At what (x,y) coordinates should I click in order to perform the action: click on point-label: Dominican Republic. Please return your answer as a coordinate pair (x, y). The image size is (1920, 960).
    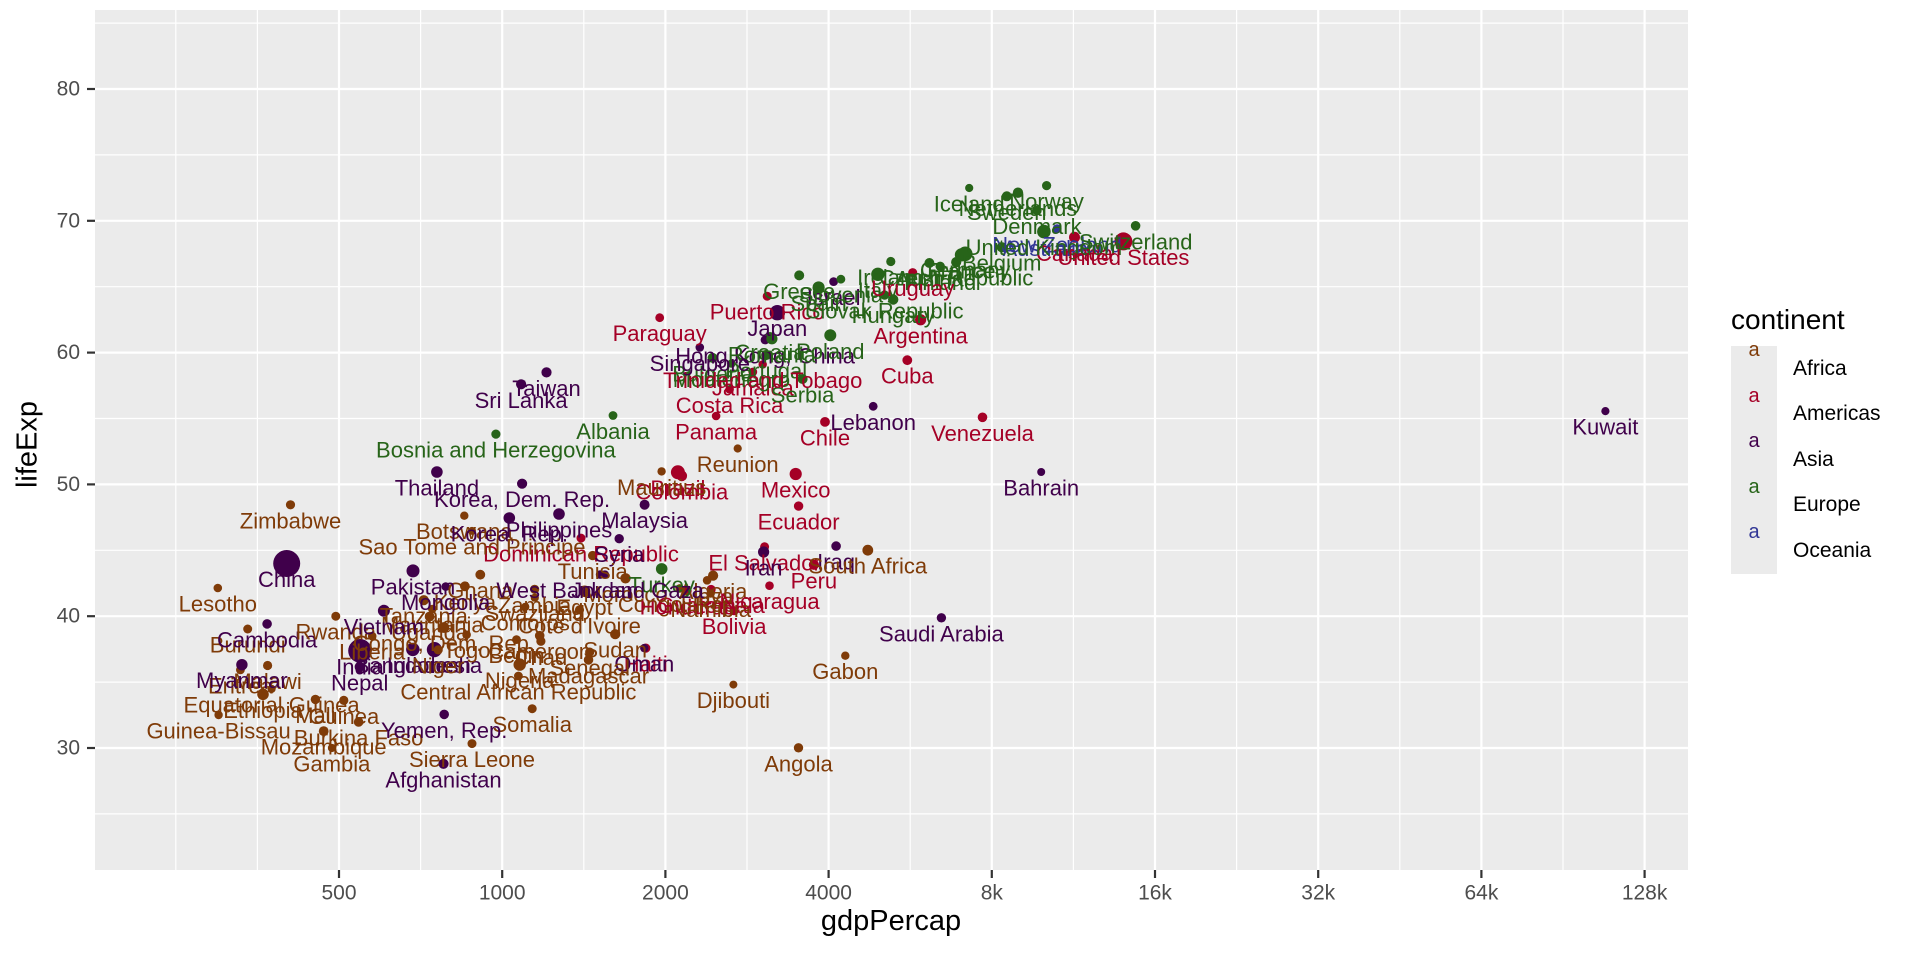
    Looking at the image, I should click on (581, 554).